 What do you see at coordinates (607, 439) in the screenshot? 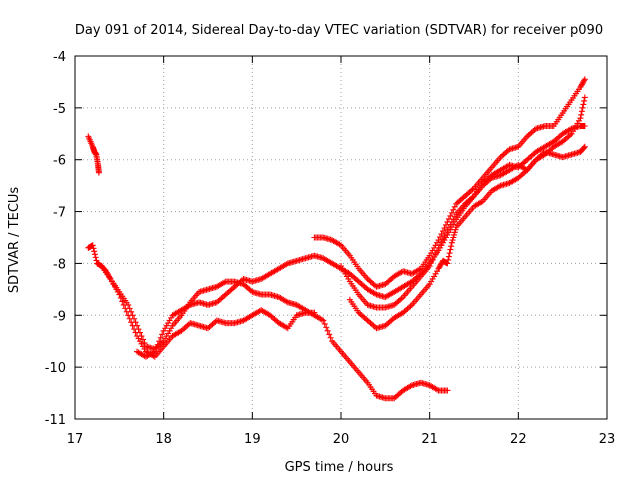
I see `x-tick-label: 23` at bounding box center [607, 439].